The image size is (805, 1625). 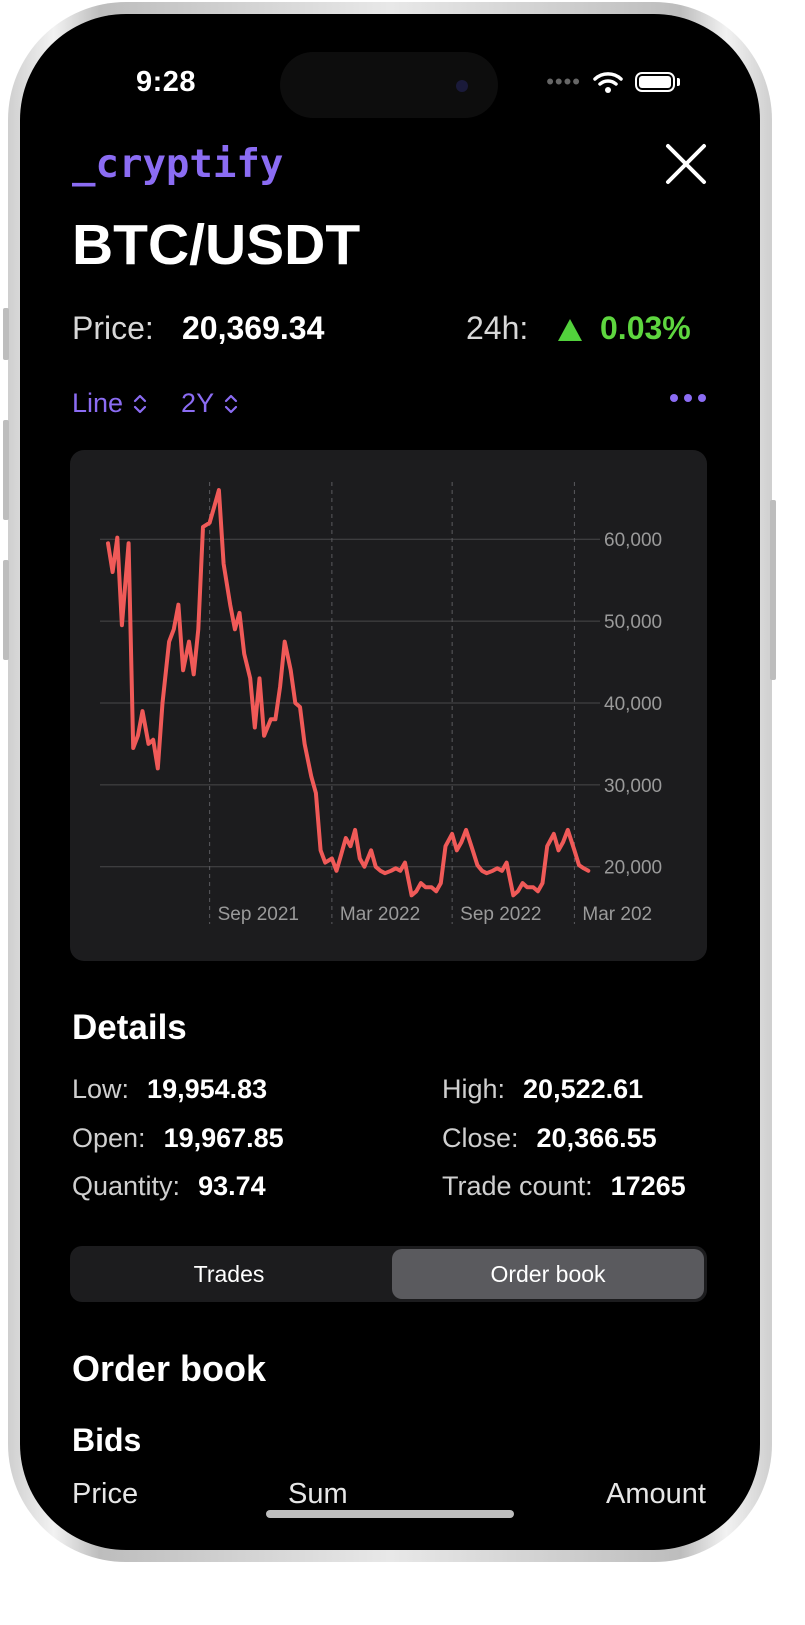 I want to click on y-tick-label: 20,000, so click(x=633, y=868).